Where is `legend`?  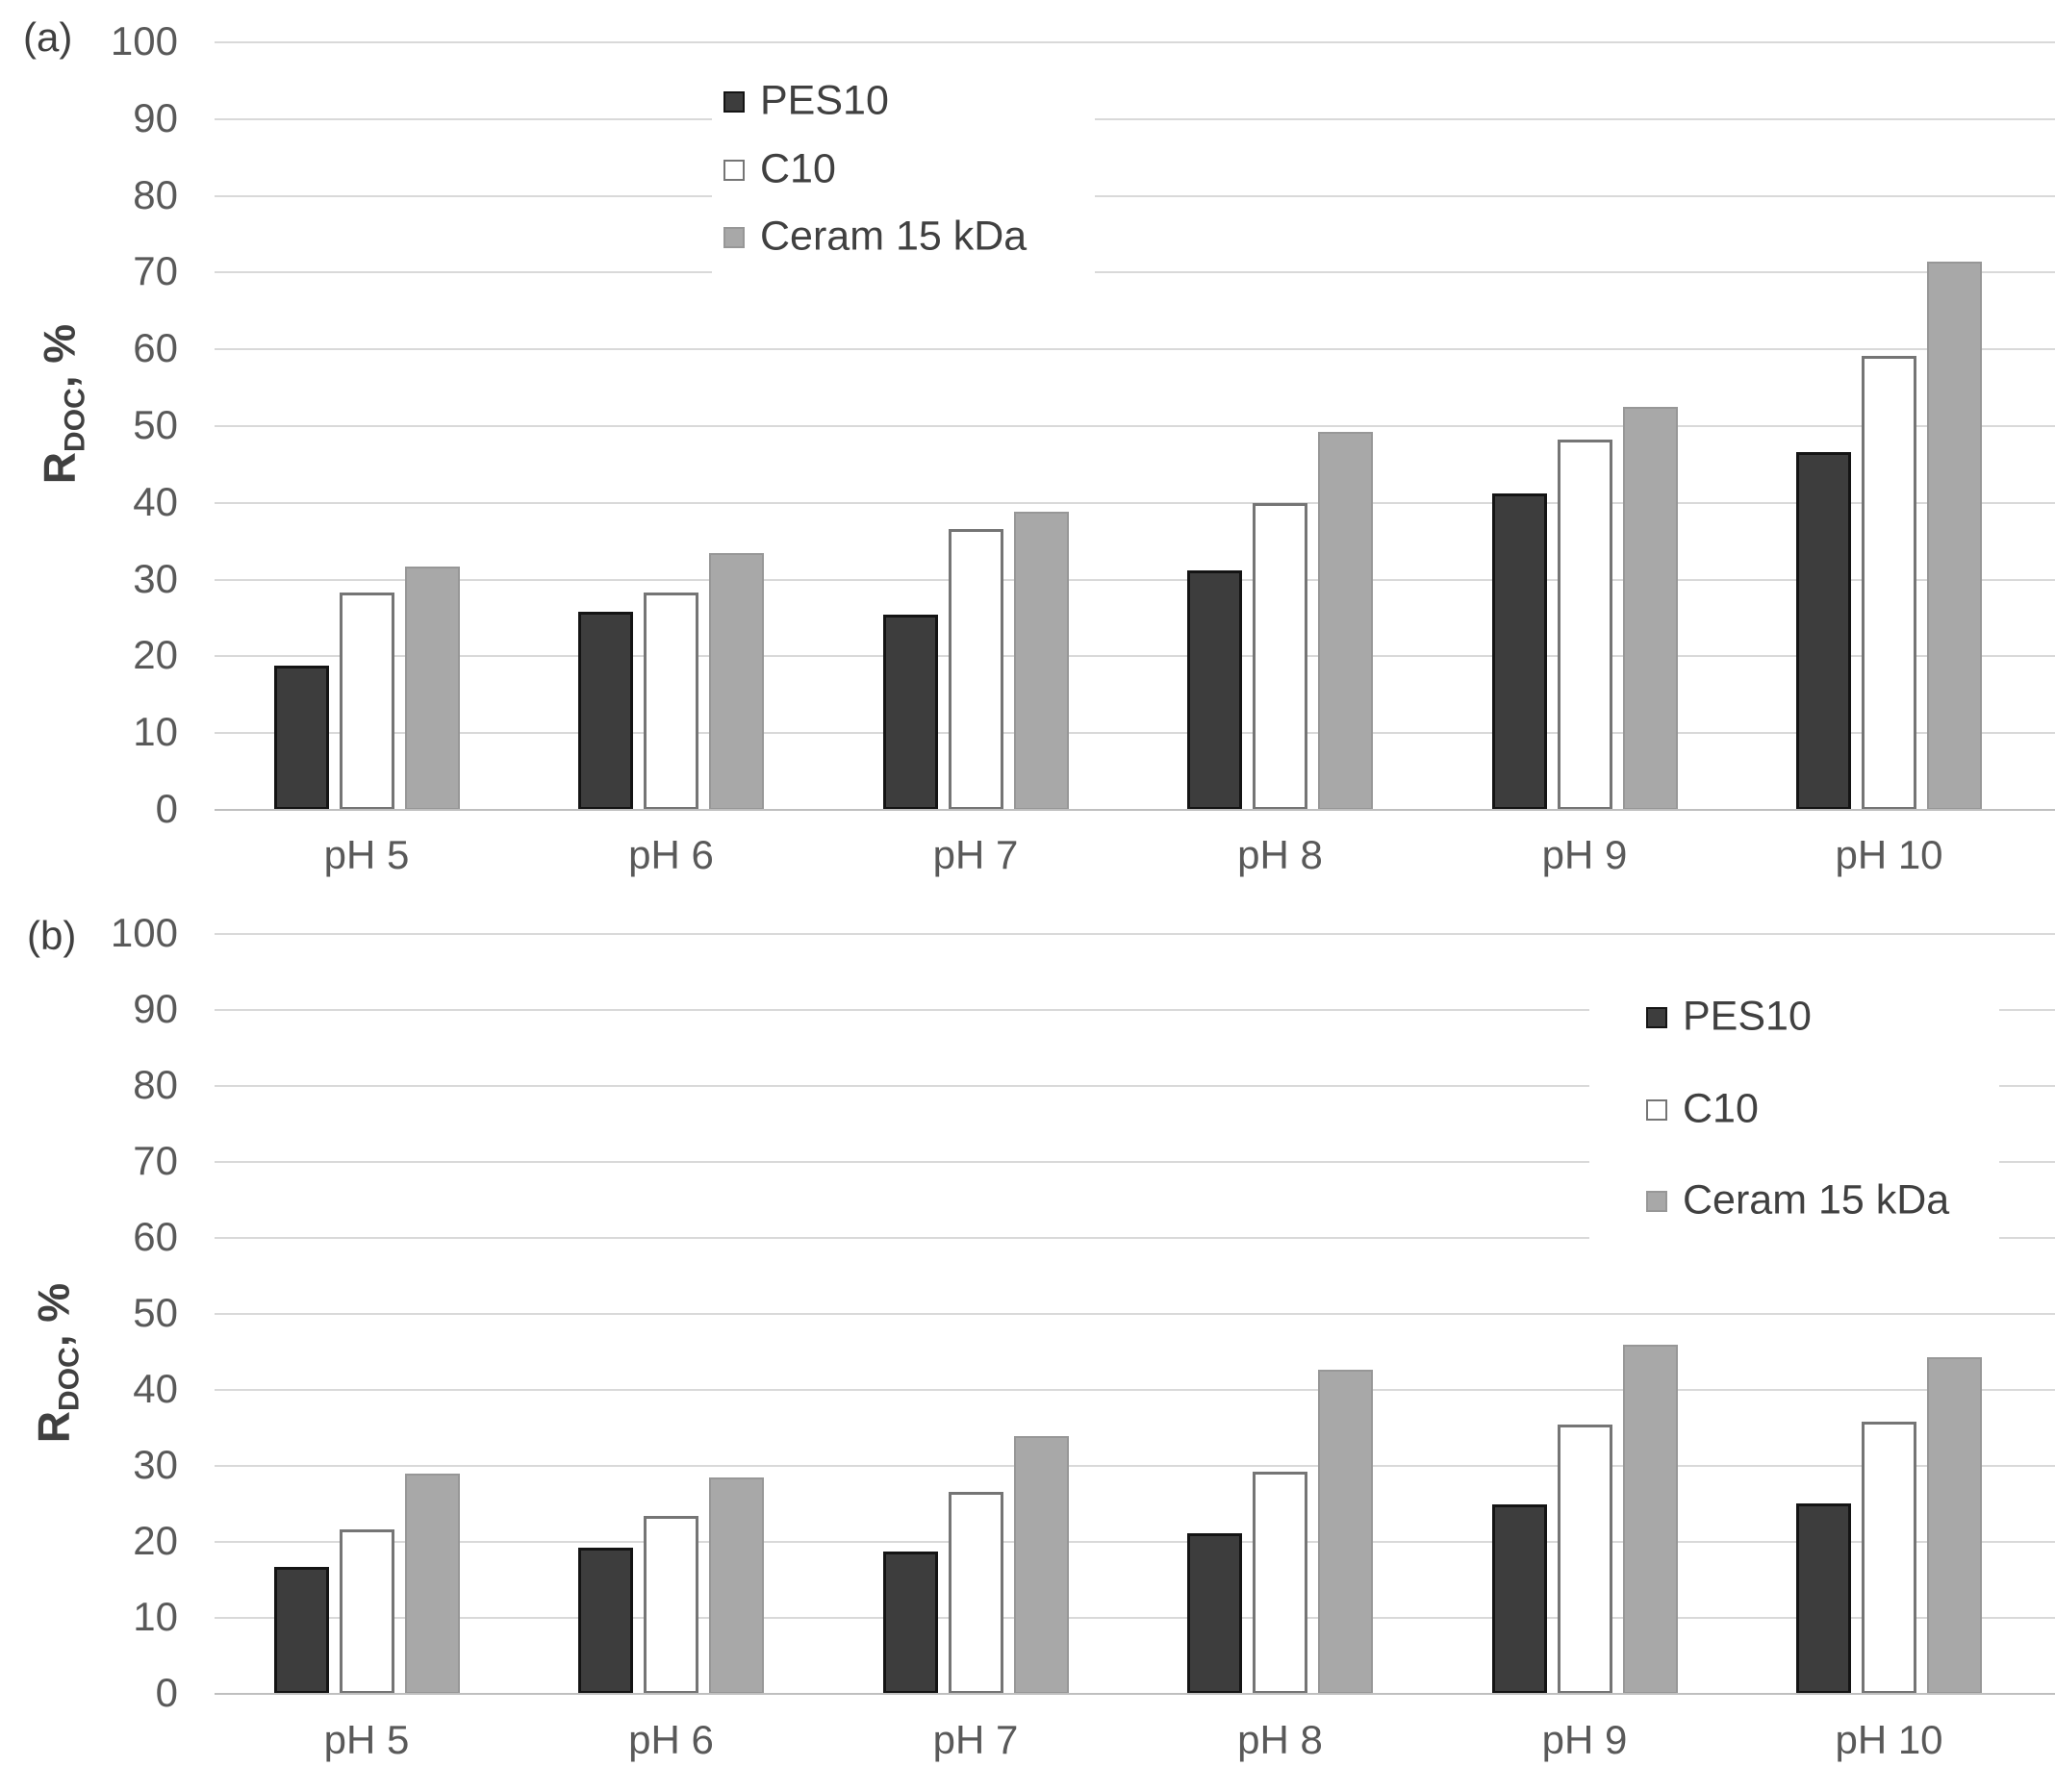
legend is located at coordinates (903, 178).